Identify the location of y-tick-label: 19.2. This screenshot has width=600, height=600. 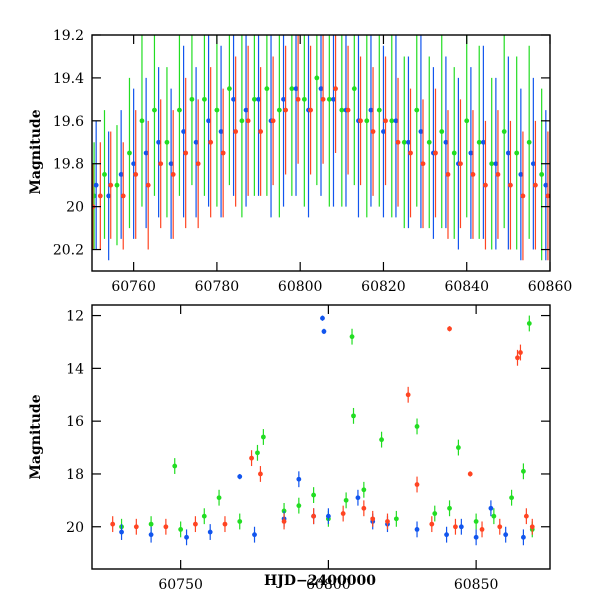
(68, 36).